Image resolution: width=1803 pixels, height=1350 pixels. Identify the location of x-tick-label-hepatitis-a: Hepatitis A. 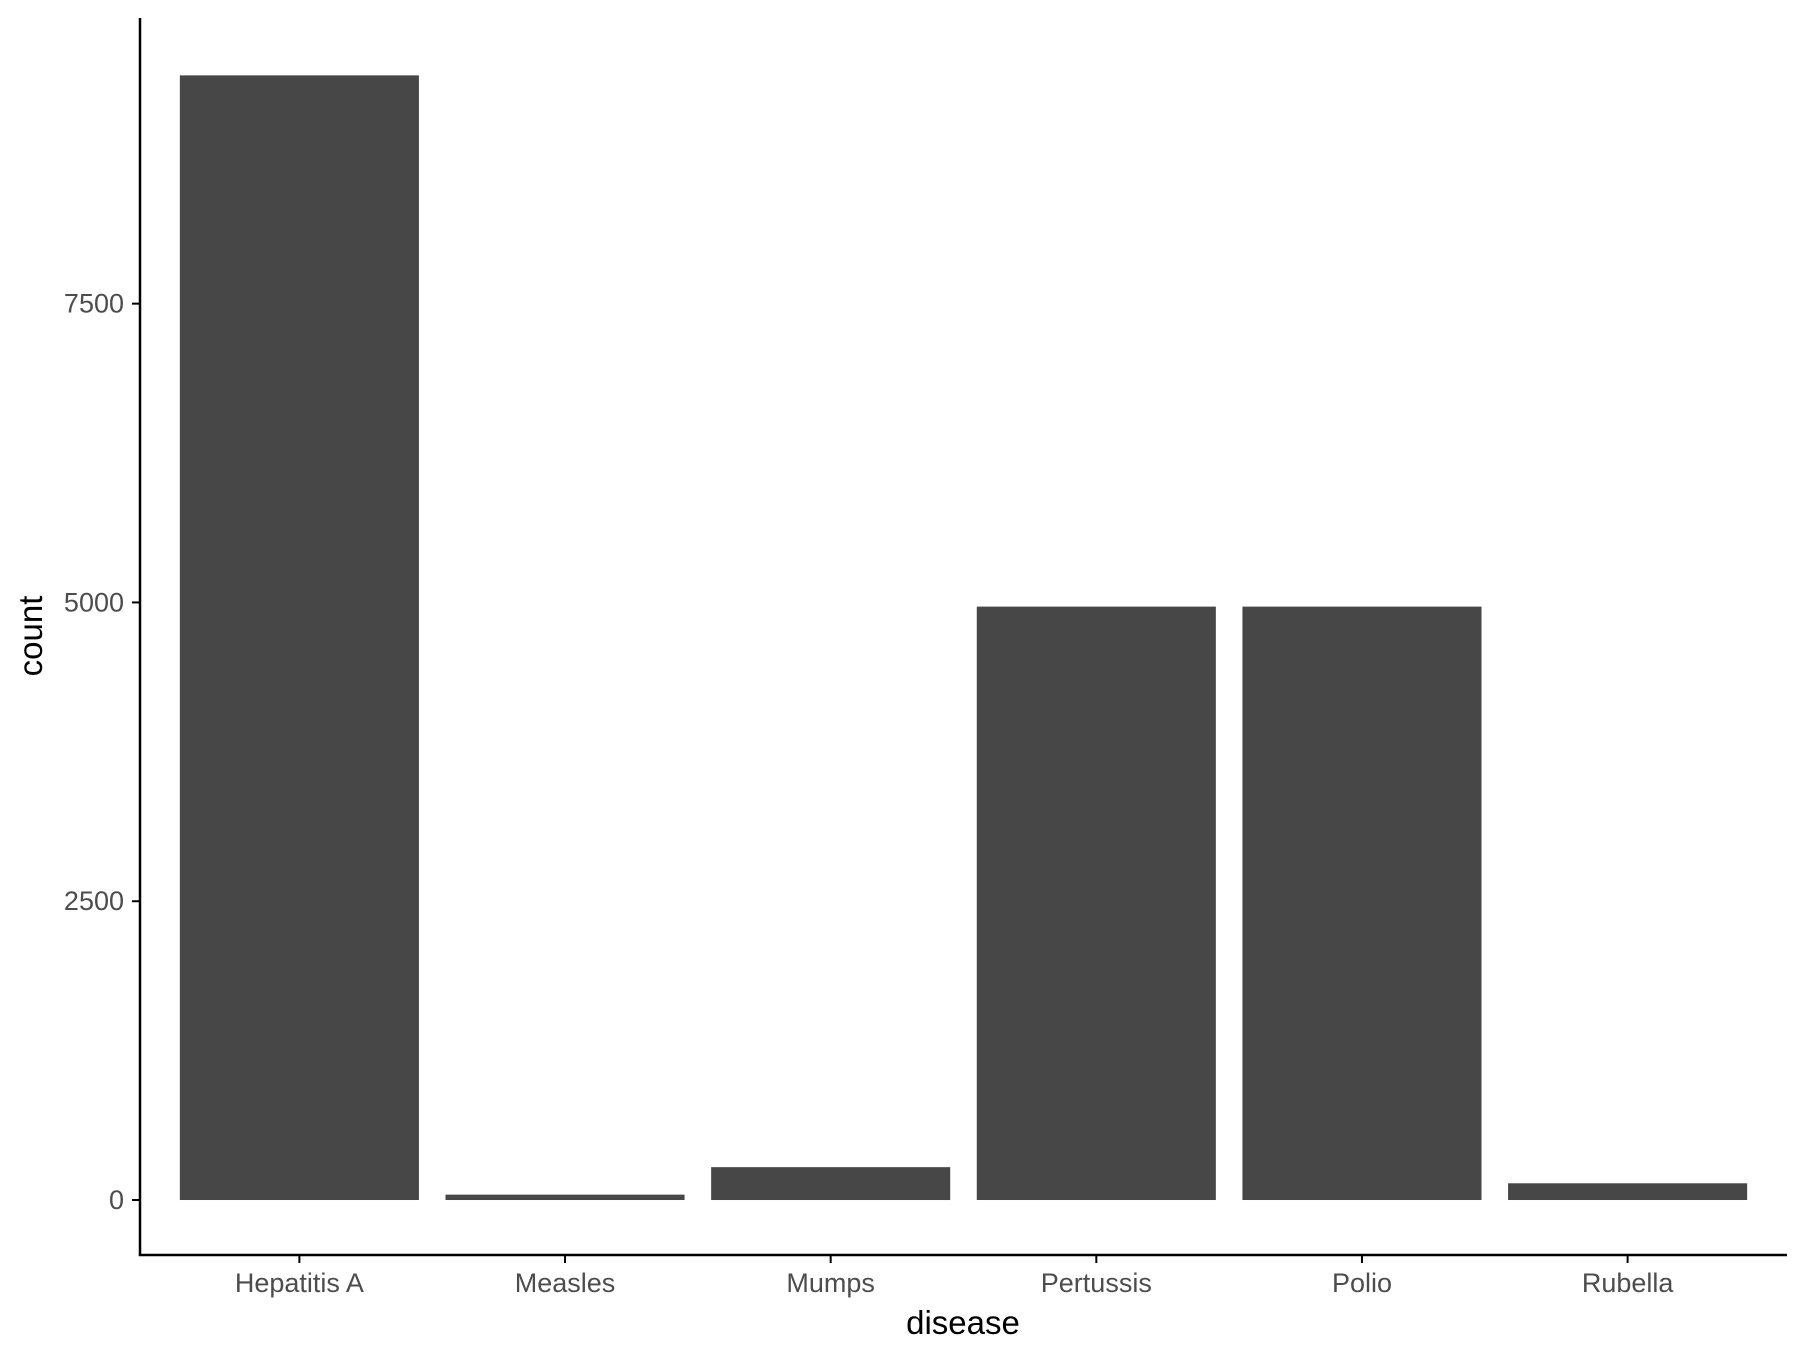
(299, 1283).